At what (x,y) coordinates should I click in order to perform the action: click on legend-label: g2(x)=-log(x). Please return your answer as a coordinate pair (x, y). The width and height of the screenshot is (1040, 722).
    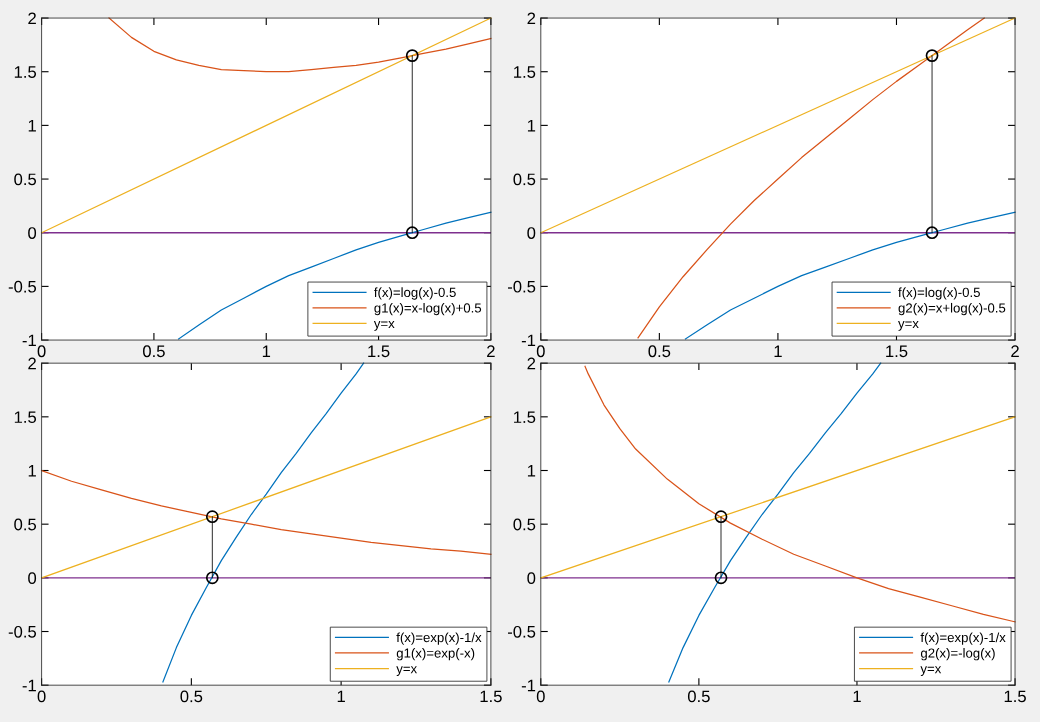
    Looking at the image, I should click on (957, 654).